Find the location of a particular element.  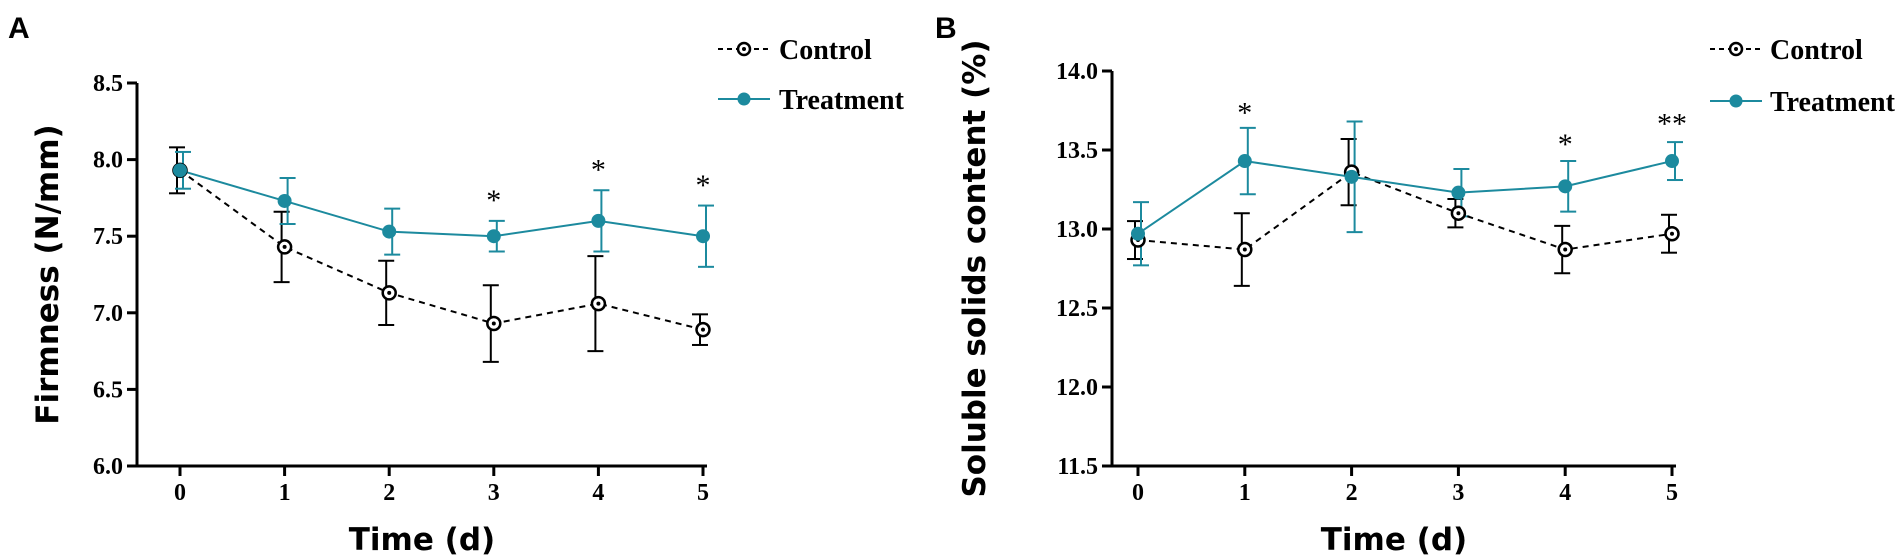

y-tick-label: 8.5 is located at coordinates (108, 84).